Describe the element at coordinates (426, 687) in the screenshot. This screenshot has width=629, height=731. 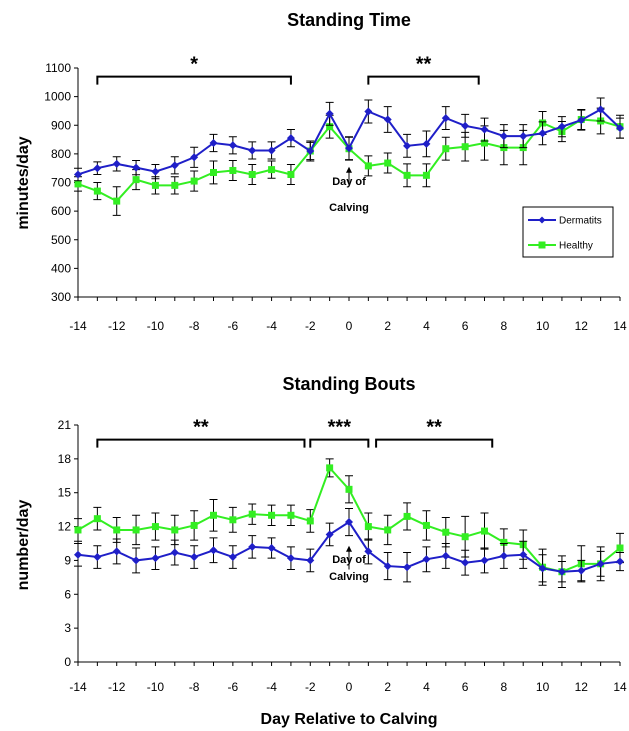
I see `x-tick-label: 4` at that location.